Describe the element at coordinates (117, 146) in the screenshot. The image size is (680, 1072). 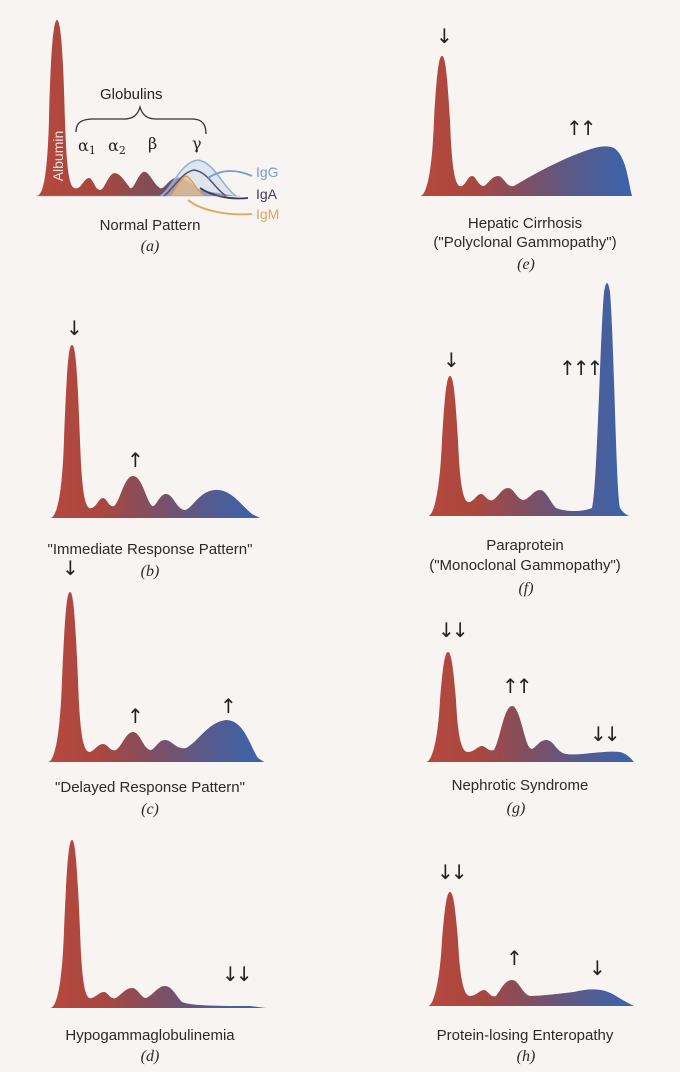
I see `alpha2-label: α2` at that location.